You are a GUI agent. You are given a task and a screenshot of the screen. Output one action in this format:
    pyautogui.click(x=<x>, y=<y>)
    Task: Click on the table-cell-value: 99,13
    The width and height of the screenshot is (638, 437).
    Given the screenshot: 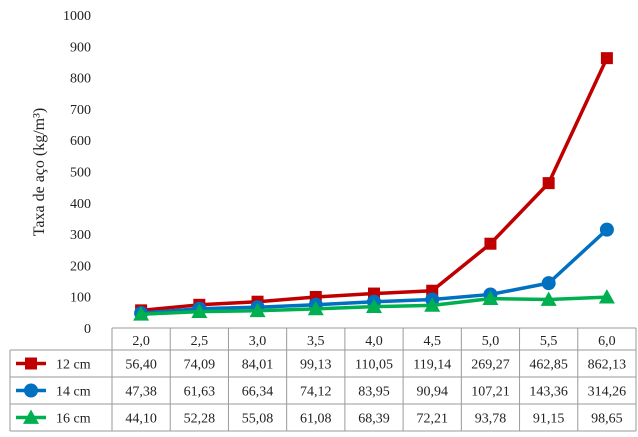 What is the action you would take?
    pyautogui.click(x=316, y=365)
    